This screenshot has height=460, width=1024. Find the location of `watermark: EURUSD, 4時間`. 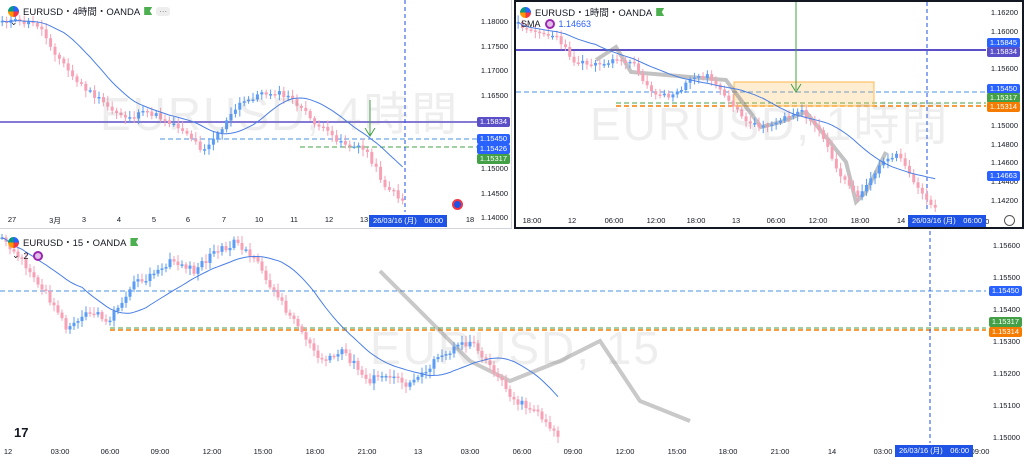

watermark: EURUSD, 4時間 is located at coordinates (280, 114).